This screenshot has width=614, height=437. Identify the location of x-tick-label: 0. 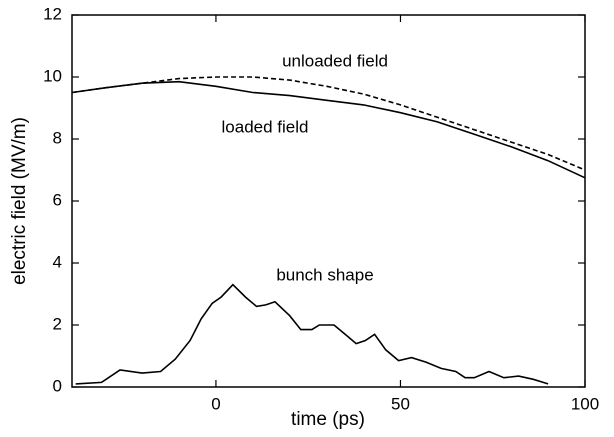
(215, 403).